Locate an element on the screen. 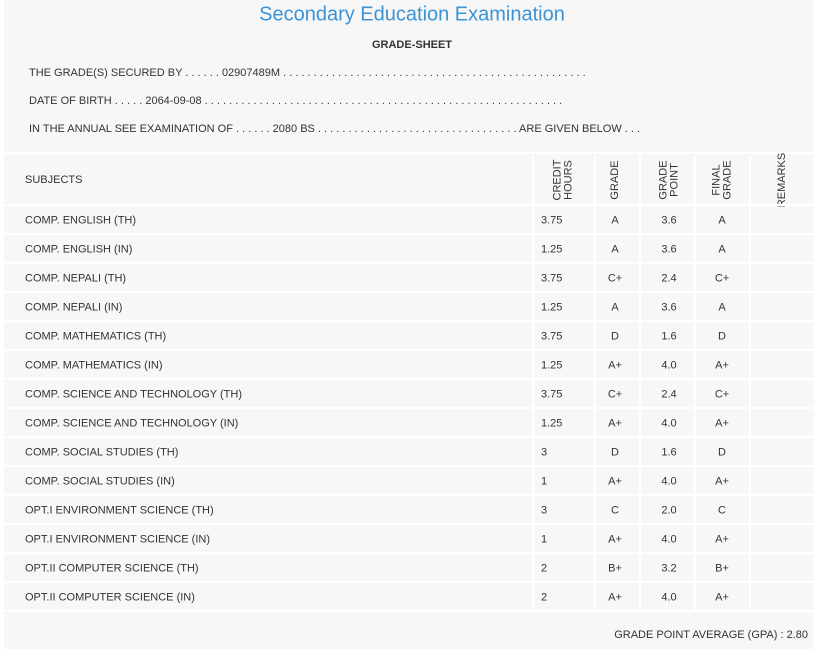  cell: COMP. ENGLISH (IN) is located at coordinates (78, 249).